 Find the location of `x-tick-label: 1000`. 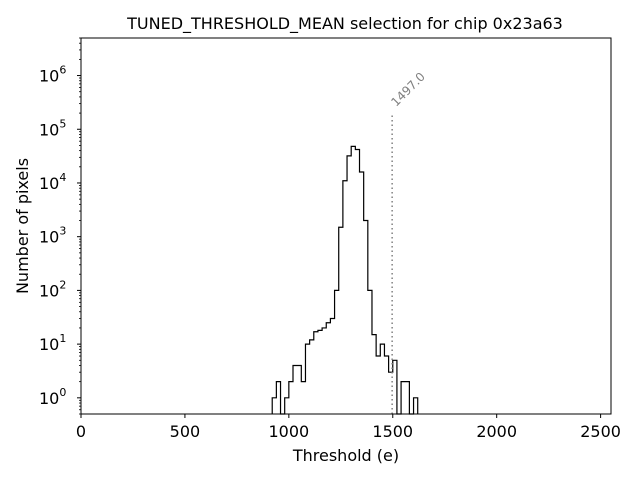

x-tick-label: 1000 is located at coordinates (288, 431).